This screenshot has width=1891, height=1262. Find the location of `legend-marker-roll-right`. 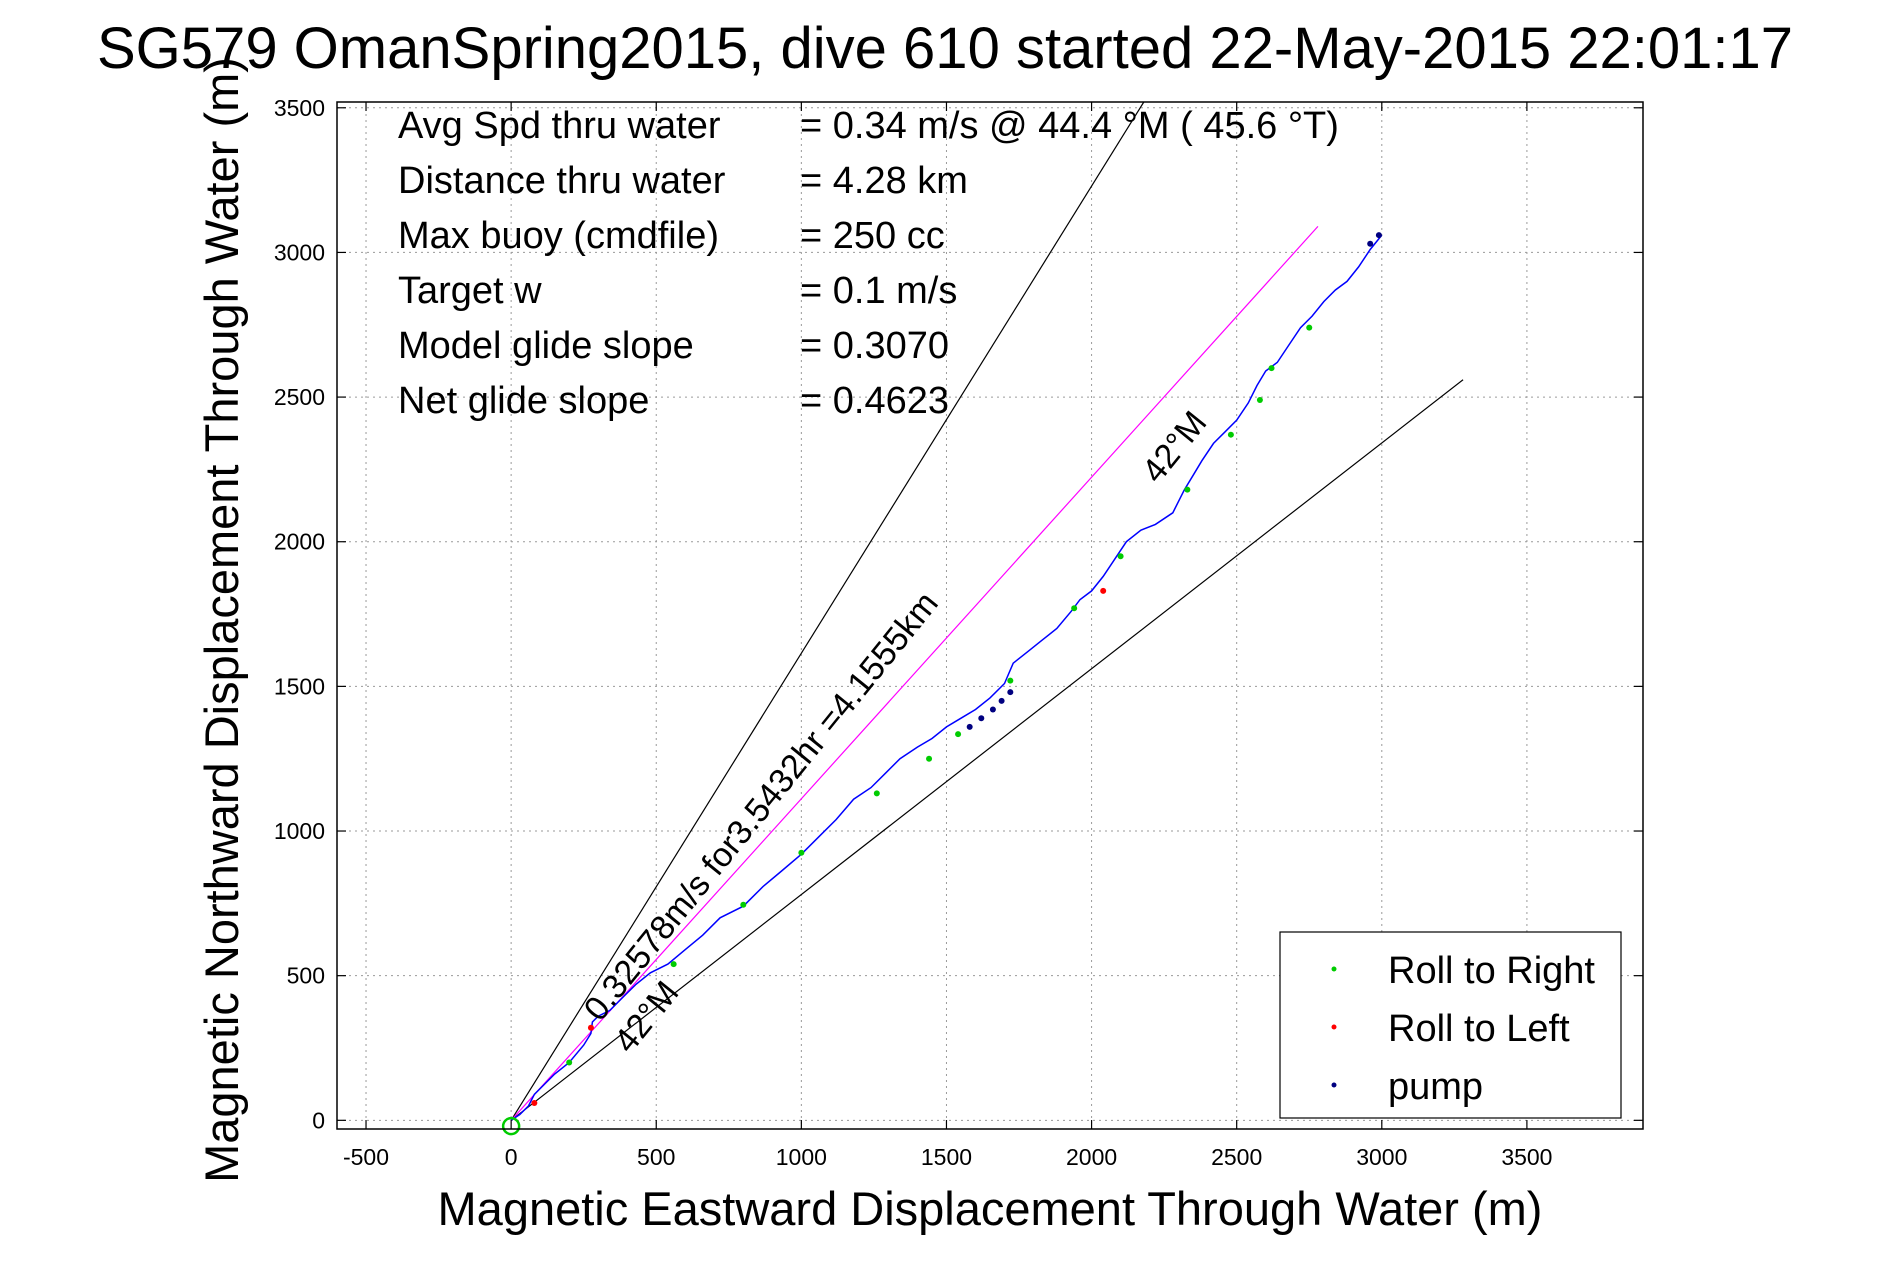

legend-marker-roll-right is located at coordinates (1334, 969).